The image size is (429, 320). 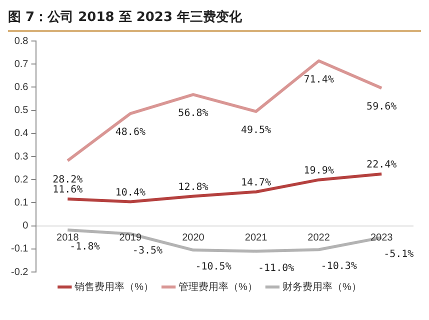 I want to click on data-label: 11.6%, so click(x=67, y=190).